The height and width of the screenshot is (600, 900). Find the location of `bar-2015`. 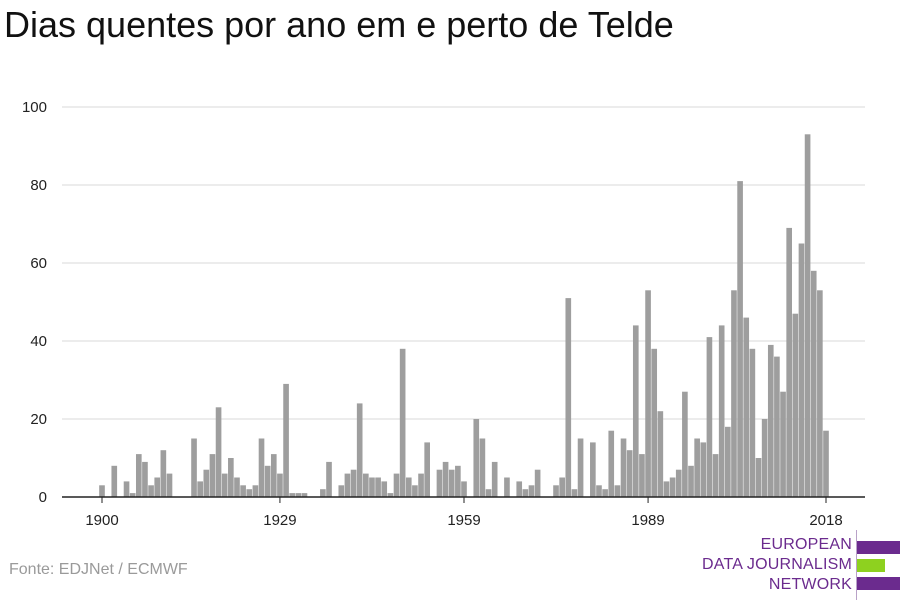

bar-2015 is located at coordinates (807, 316).